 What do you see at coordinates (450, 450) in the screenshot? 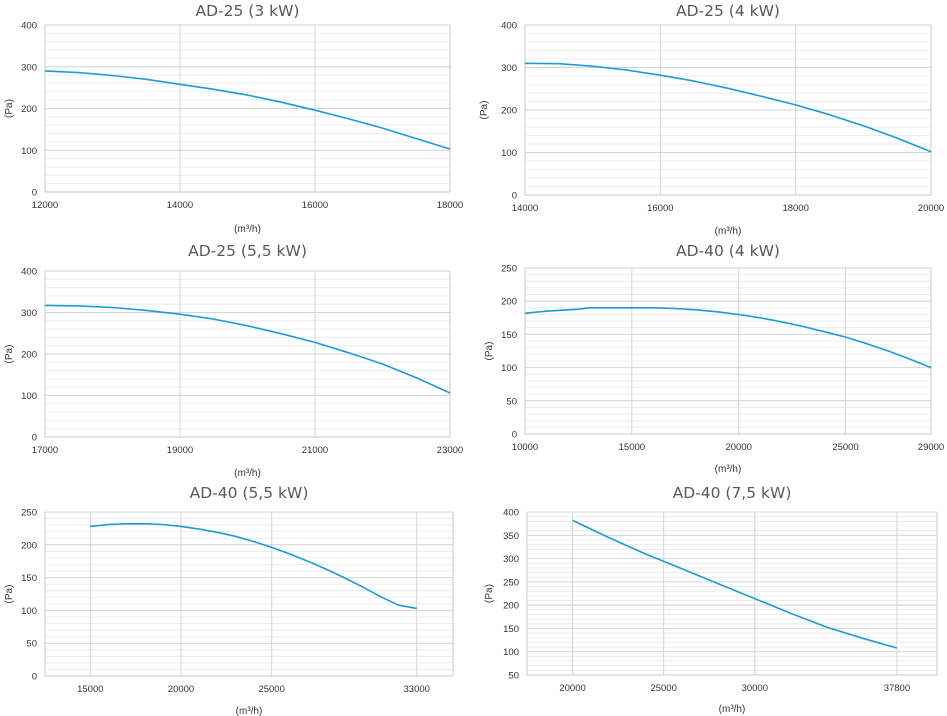
I see `x-tick-label: 23000` at bounding box center [450, 450].